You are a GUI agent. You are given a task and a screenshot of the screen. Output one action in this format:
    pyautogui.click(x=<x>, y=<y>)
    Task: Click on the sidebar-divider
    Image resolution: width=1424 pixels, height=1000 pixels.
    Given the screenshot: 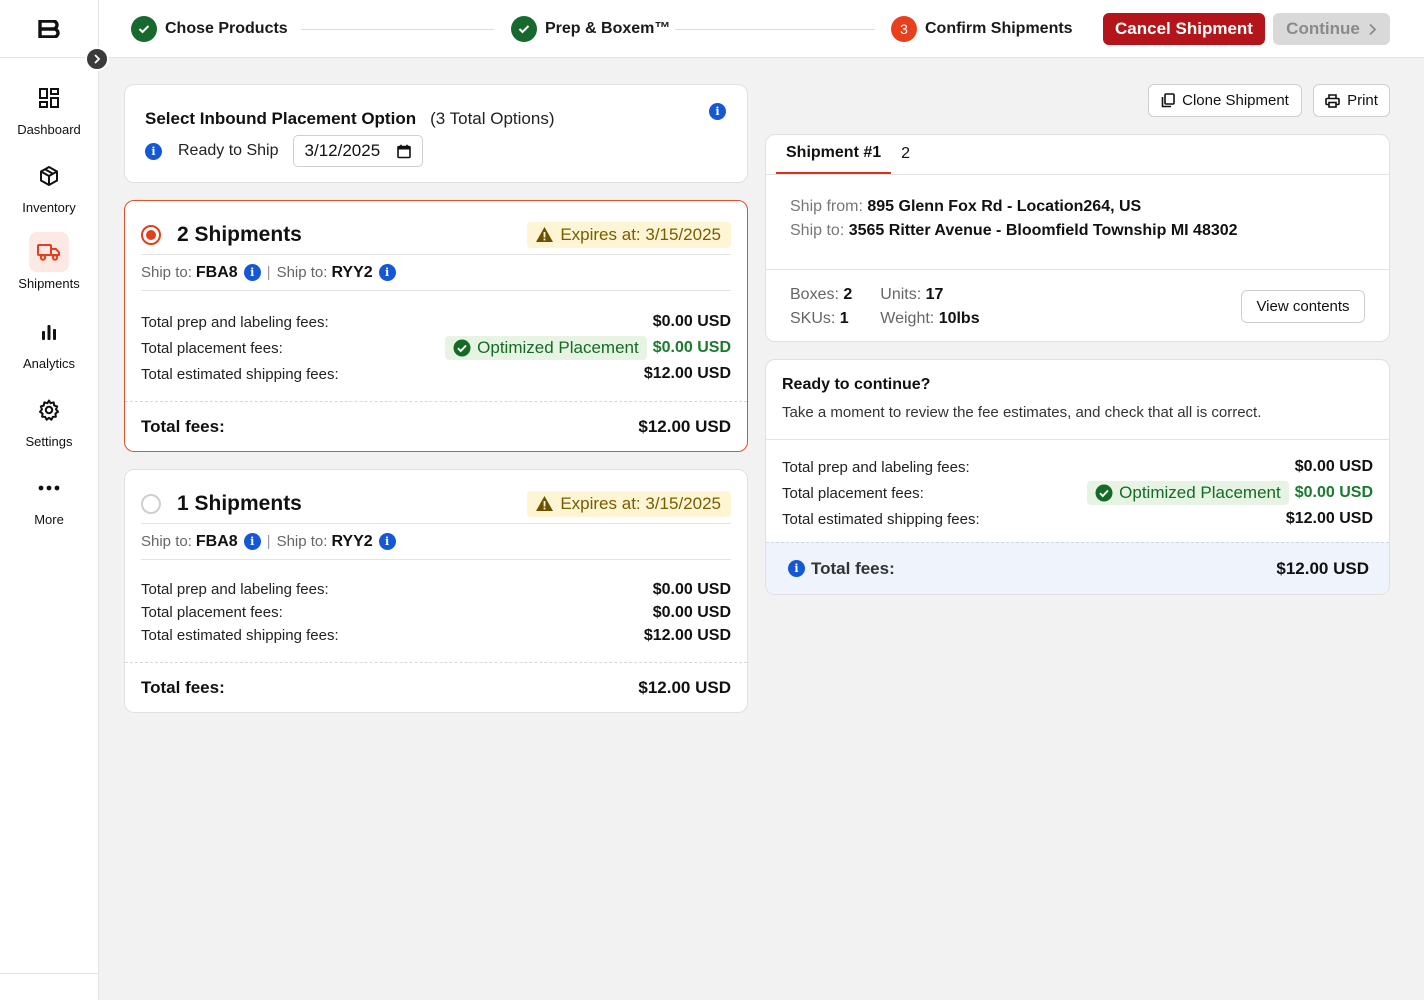 What is the action you would take?
    pyautogui.click(x=49, y=973)
    